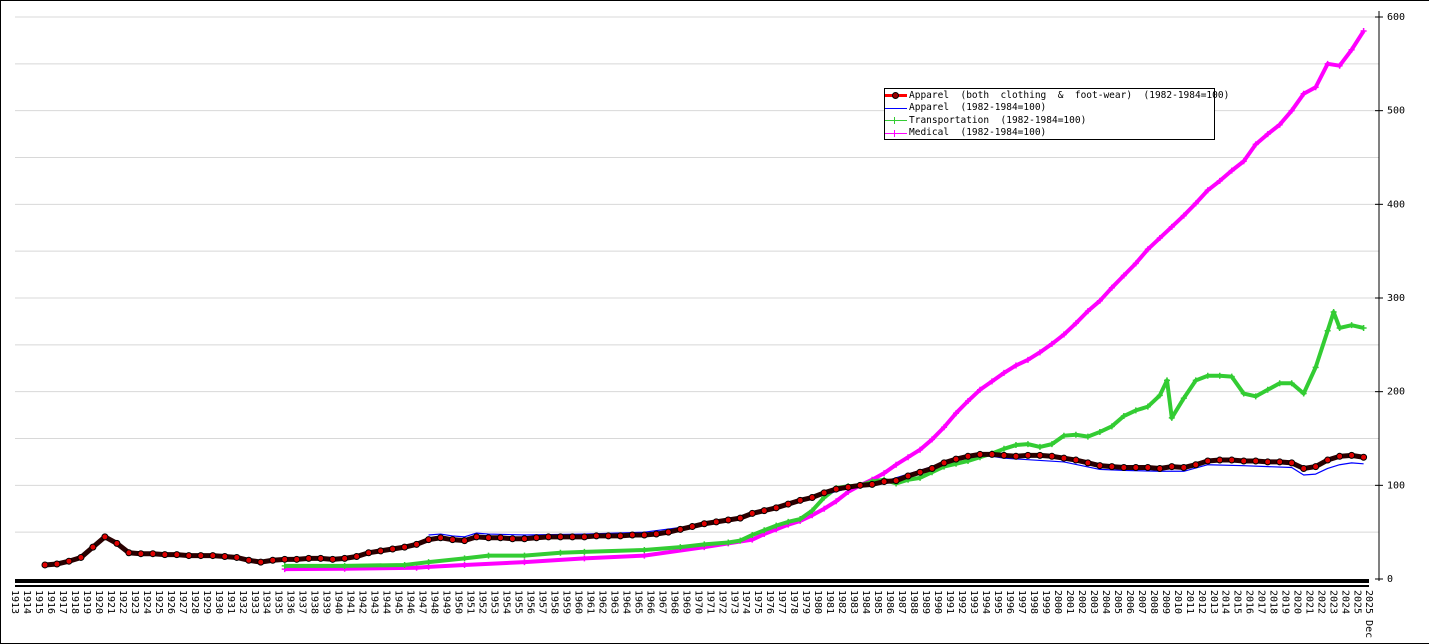  Describe the element at coordinates (613, 602) in the screenshot. I see `x-tick-label: 1963` at that location.